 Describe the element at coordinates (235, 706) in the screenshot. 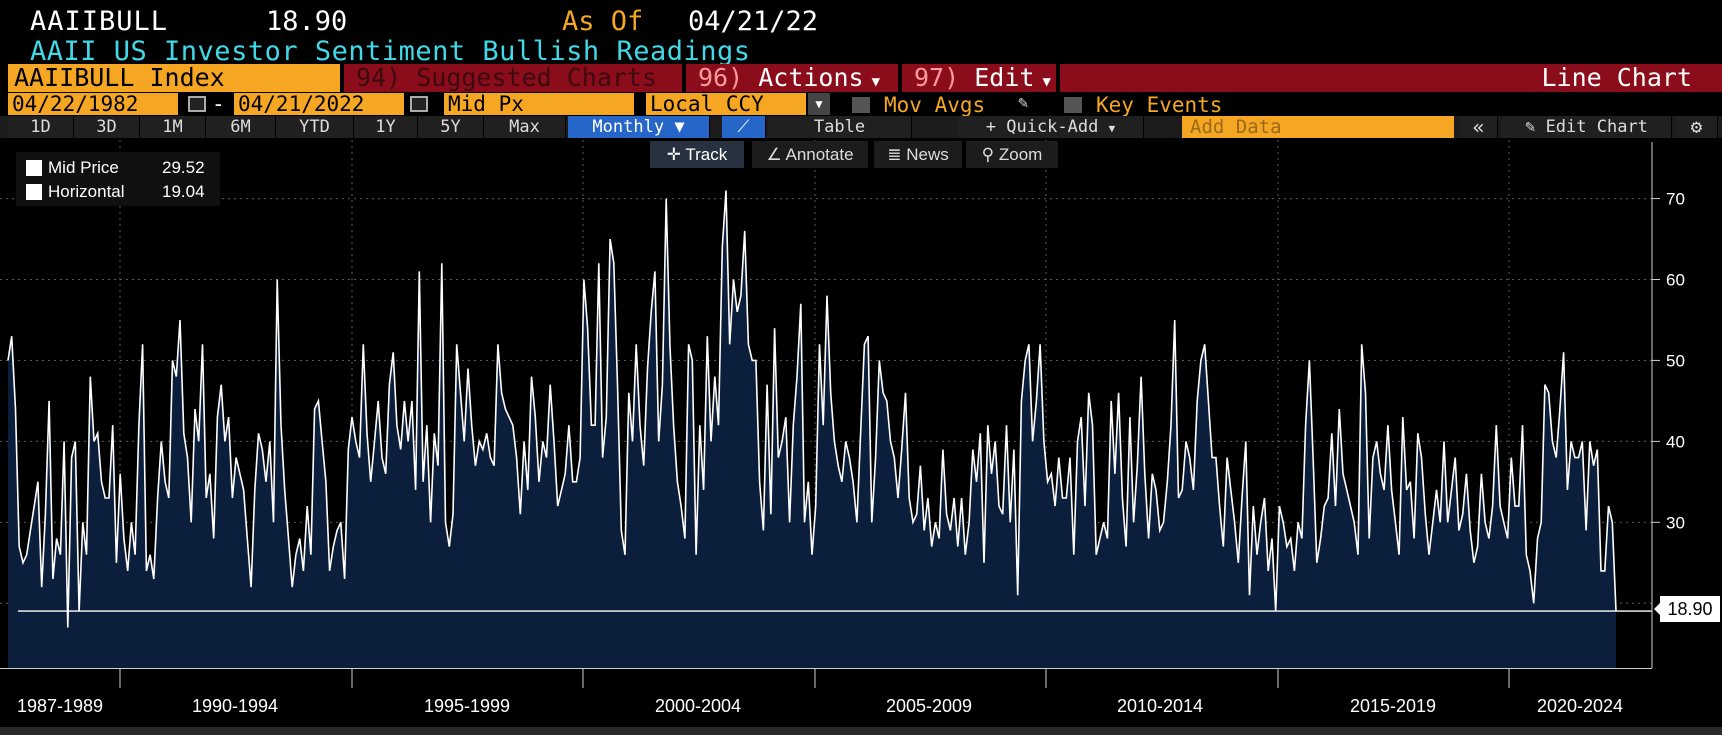

I see `x-tick-label: 1990-1994` at that location.